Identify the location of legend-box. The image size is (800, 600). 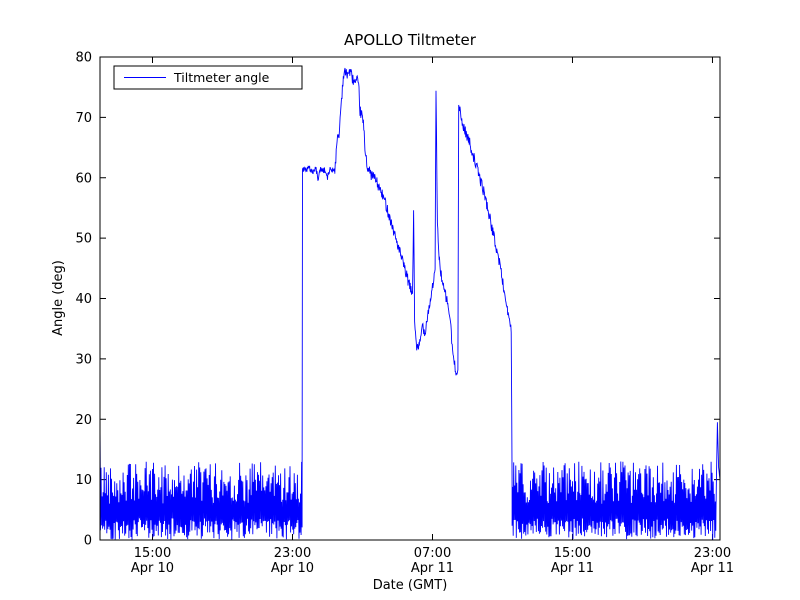
(208, 77).